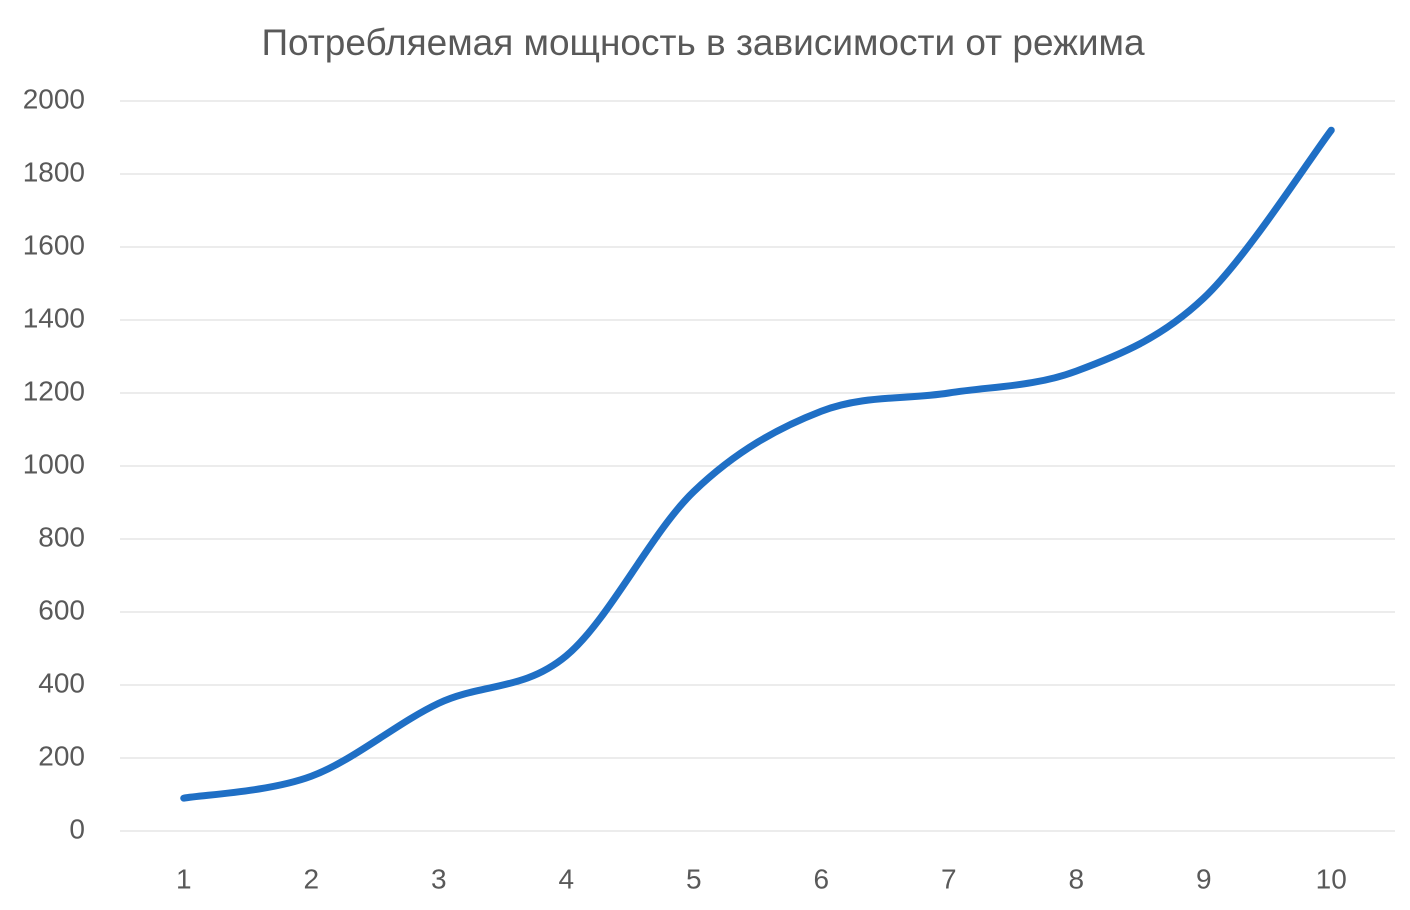 The image size is (1410, 910). What do you see at coordinates (61, 755) in the screenshot?
I see `y-tick-label: 200` at bounding box center [61, 755].